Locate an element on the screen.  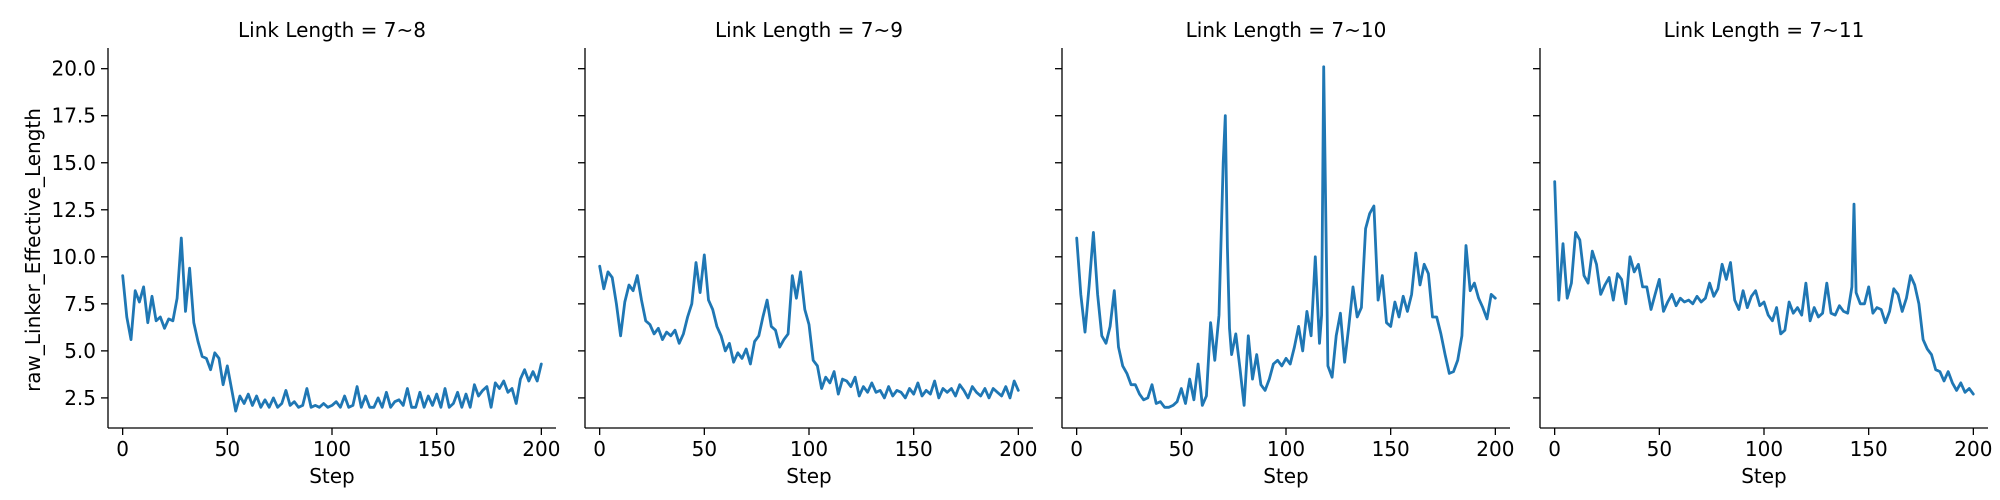
y-tick-label: 10.0 is located at coordinates (73, 257).